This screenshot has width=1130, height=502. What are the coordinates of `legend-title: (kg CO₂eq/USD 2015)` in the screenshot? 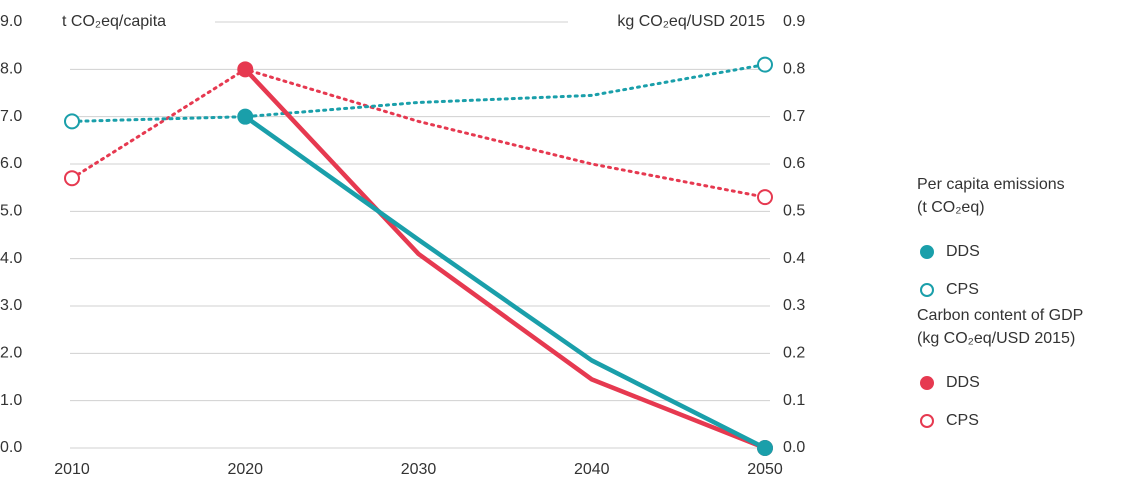 It's located at (996, 338).